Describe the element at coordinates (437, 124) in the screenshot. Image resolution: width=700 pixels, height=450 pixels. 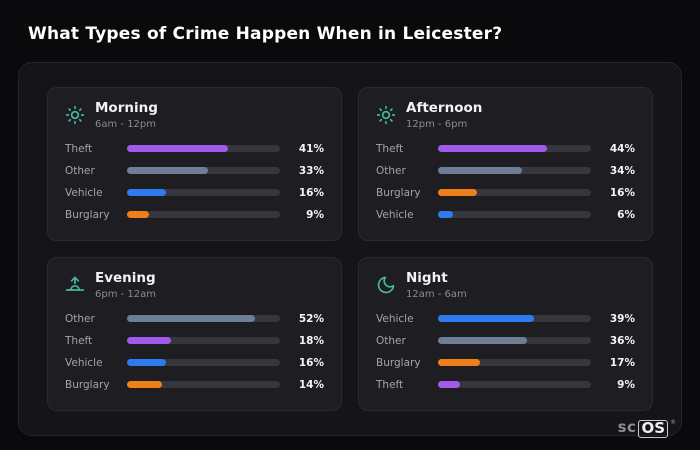
I see `period-time-range: 12pm - 6pm` at that location.